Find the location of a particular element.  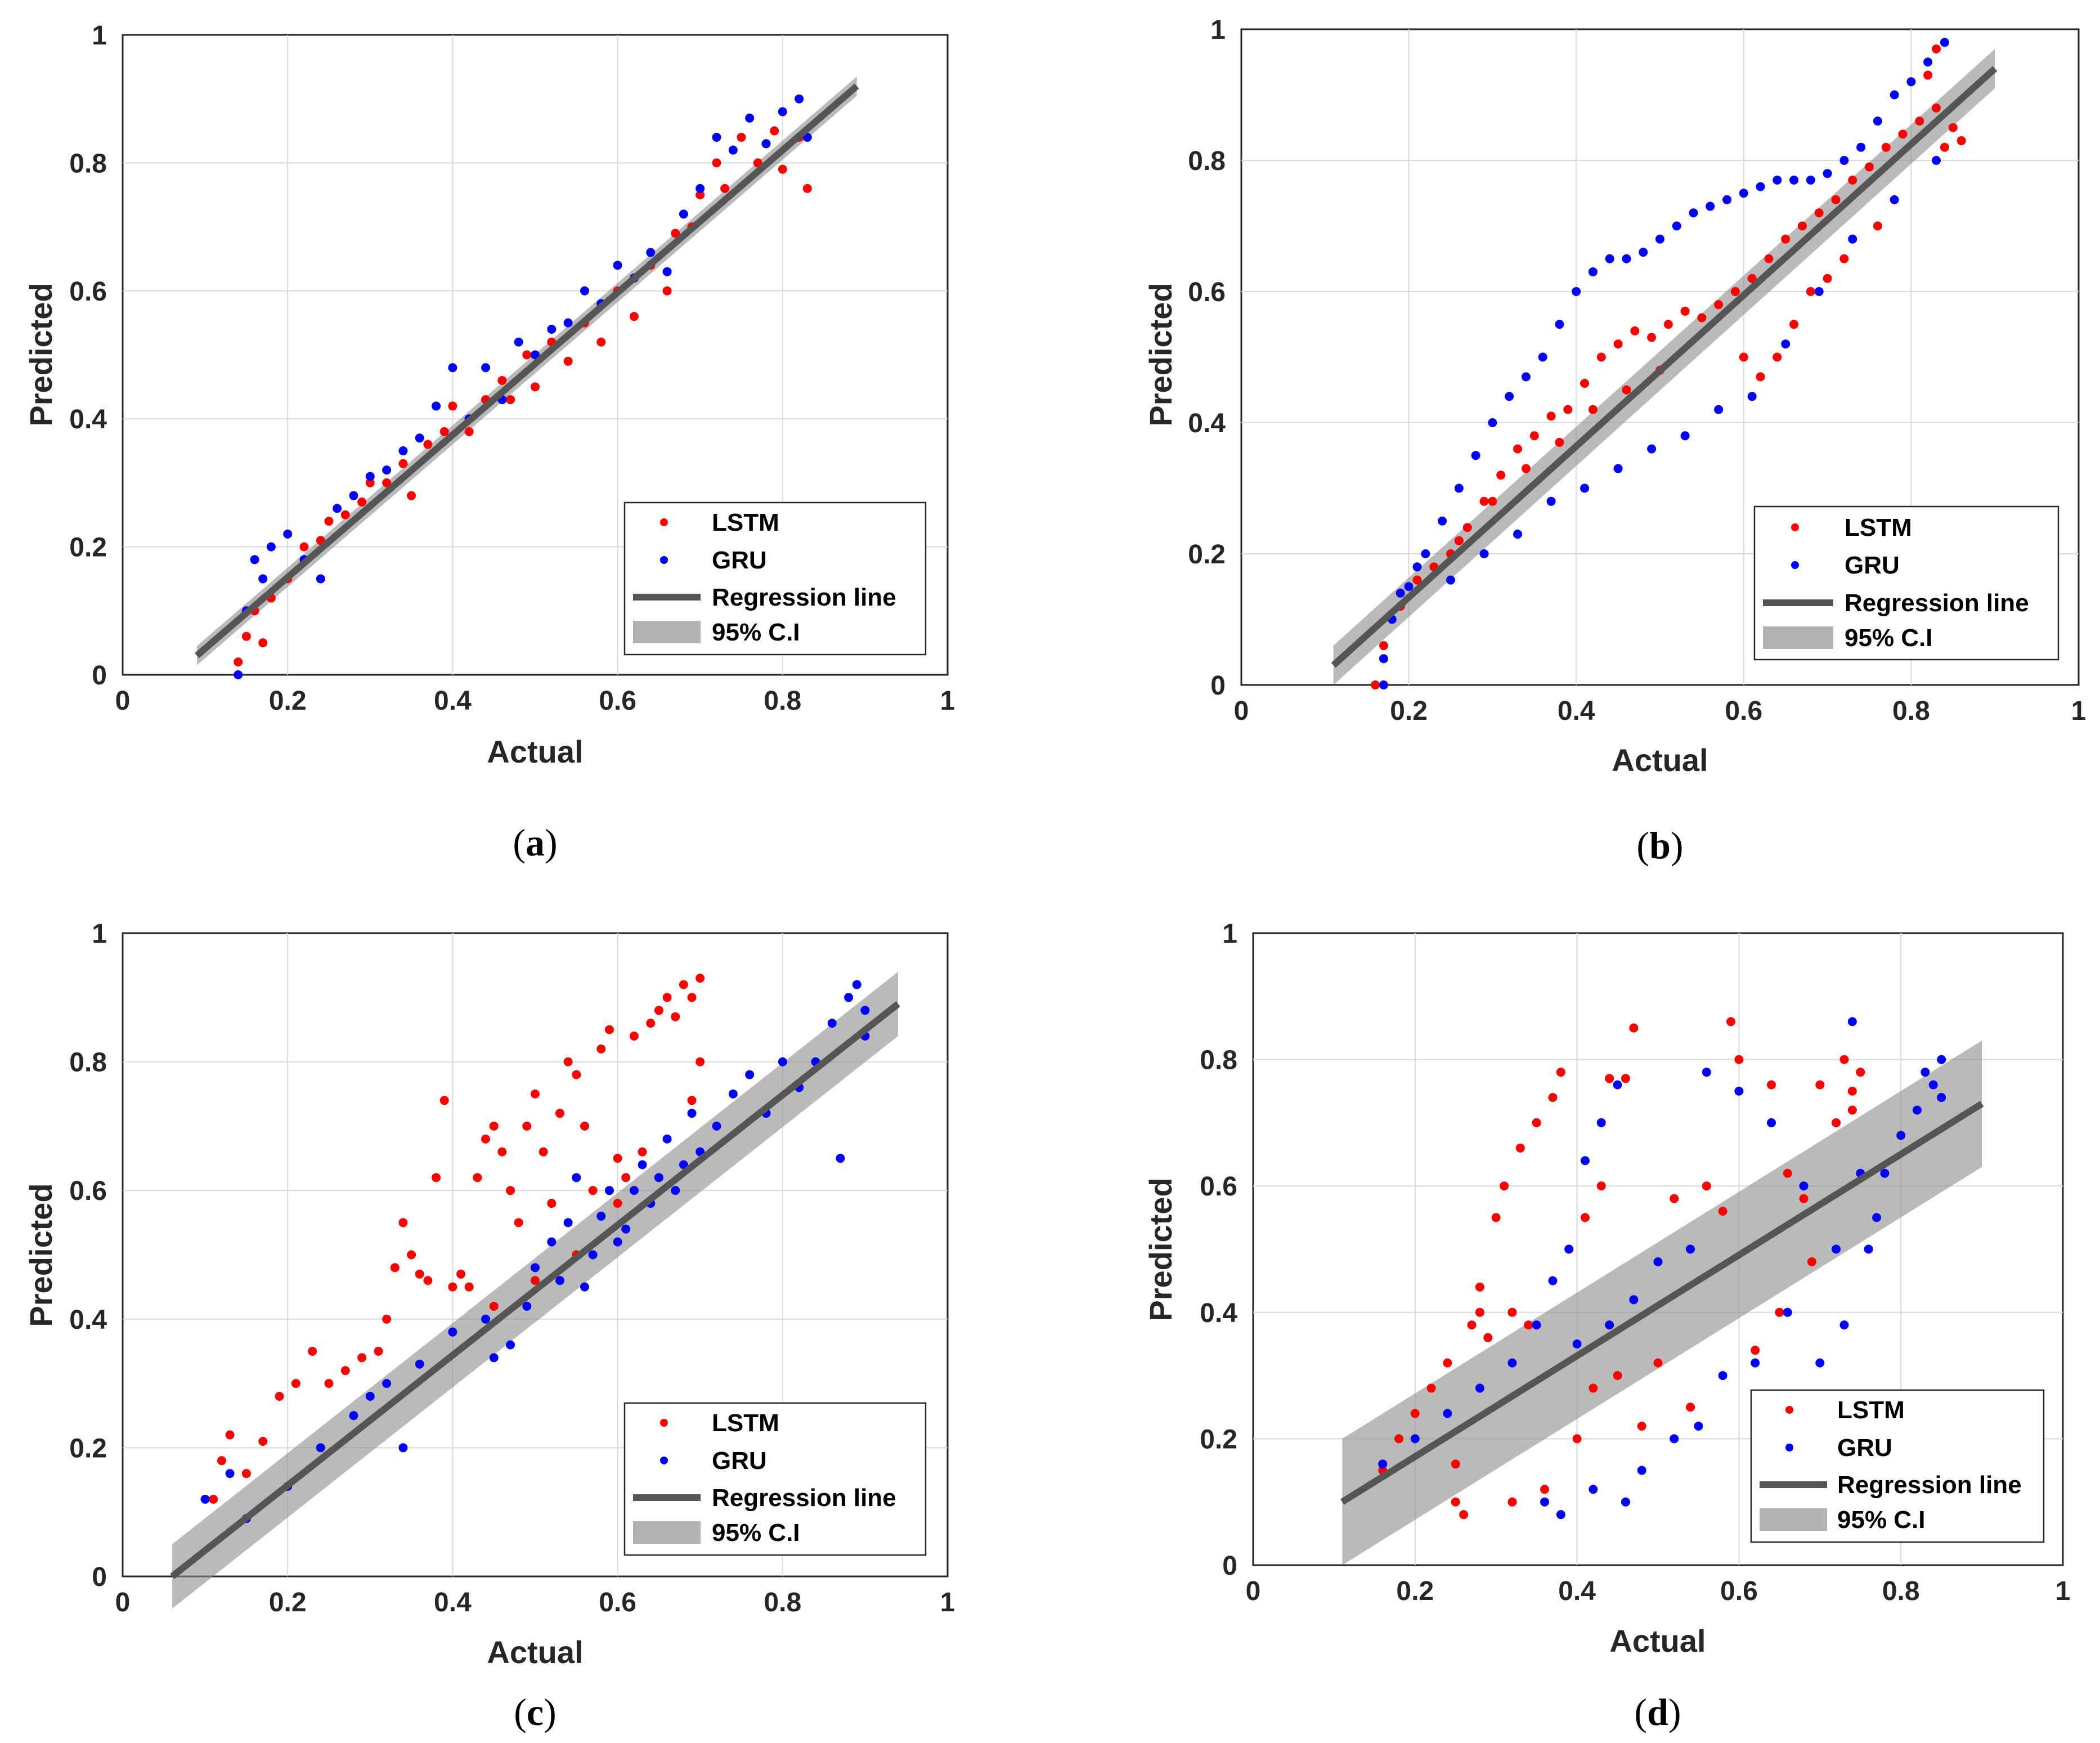

x-axis-title: Actual is located at coordinates (1658, 1641).